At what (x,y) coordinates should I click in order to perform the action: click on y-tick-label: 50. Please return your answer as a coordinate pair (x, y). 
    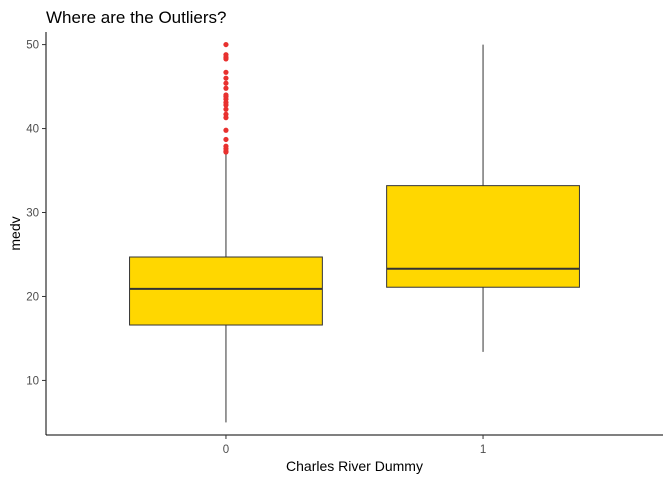
    Looking at the image, I should click on (32, 46).